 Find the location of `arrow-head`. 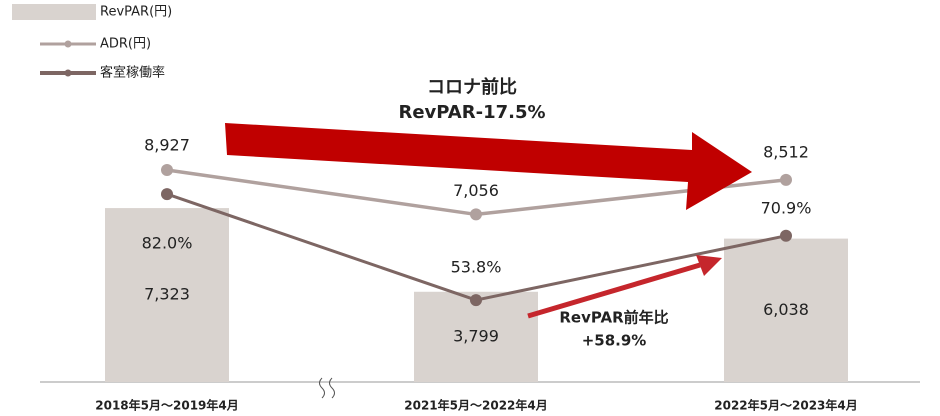

arrow-head is located at coordinates (709, 265).